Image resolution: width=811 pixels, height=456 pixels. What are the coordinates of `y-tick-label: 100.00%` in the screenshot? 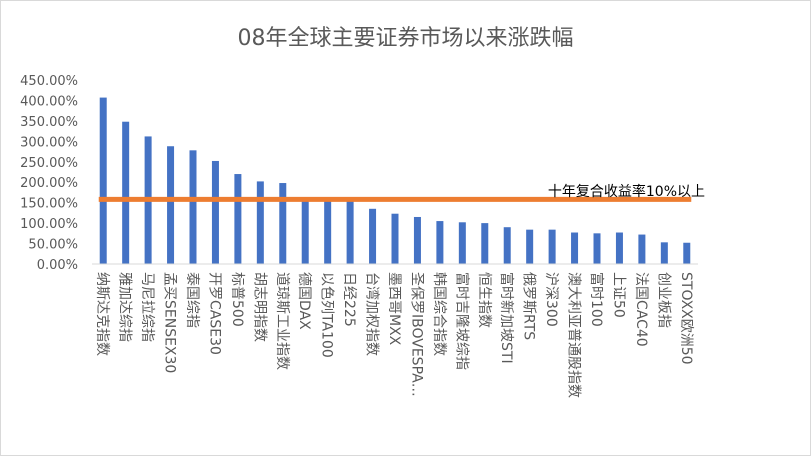 It's located at (49, 224).